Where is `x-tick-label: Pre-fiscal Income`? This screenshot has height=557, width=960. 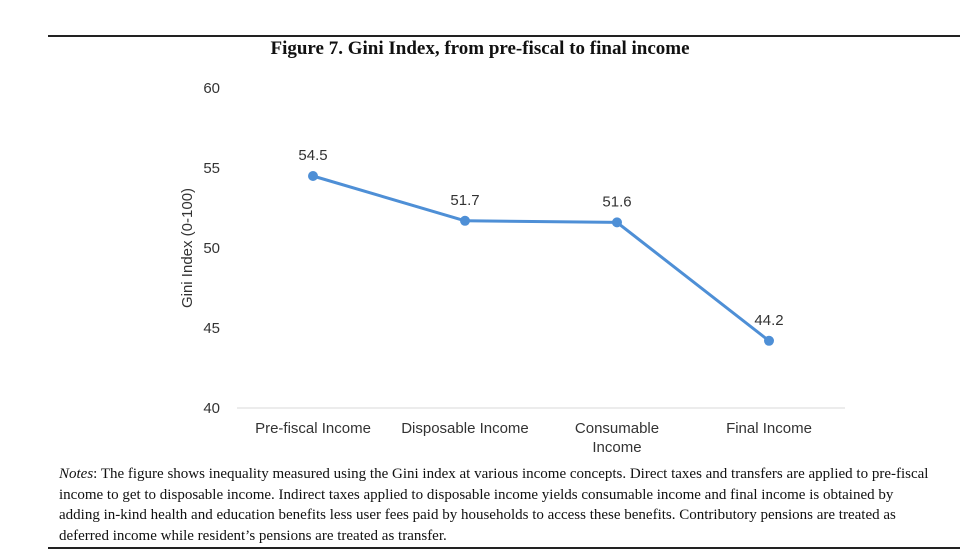
x-tick-label: Pre-fiscal Income is located at coordinates (313, 428).